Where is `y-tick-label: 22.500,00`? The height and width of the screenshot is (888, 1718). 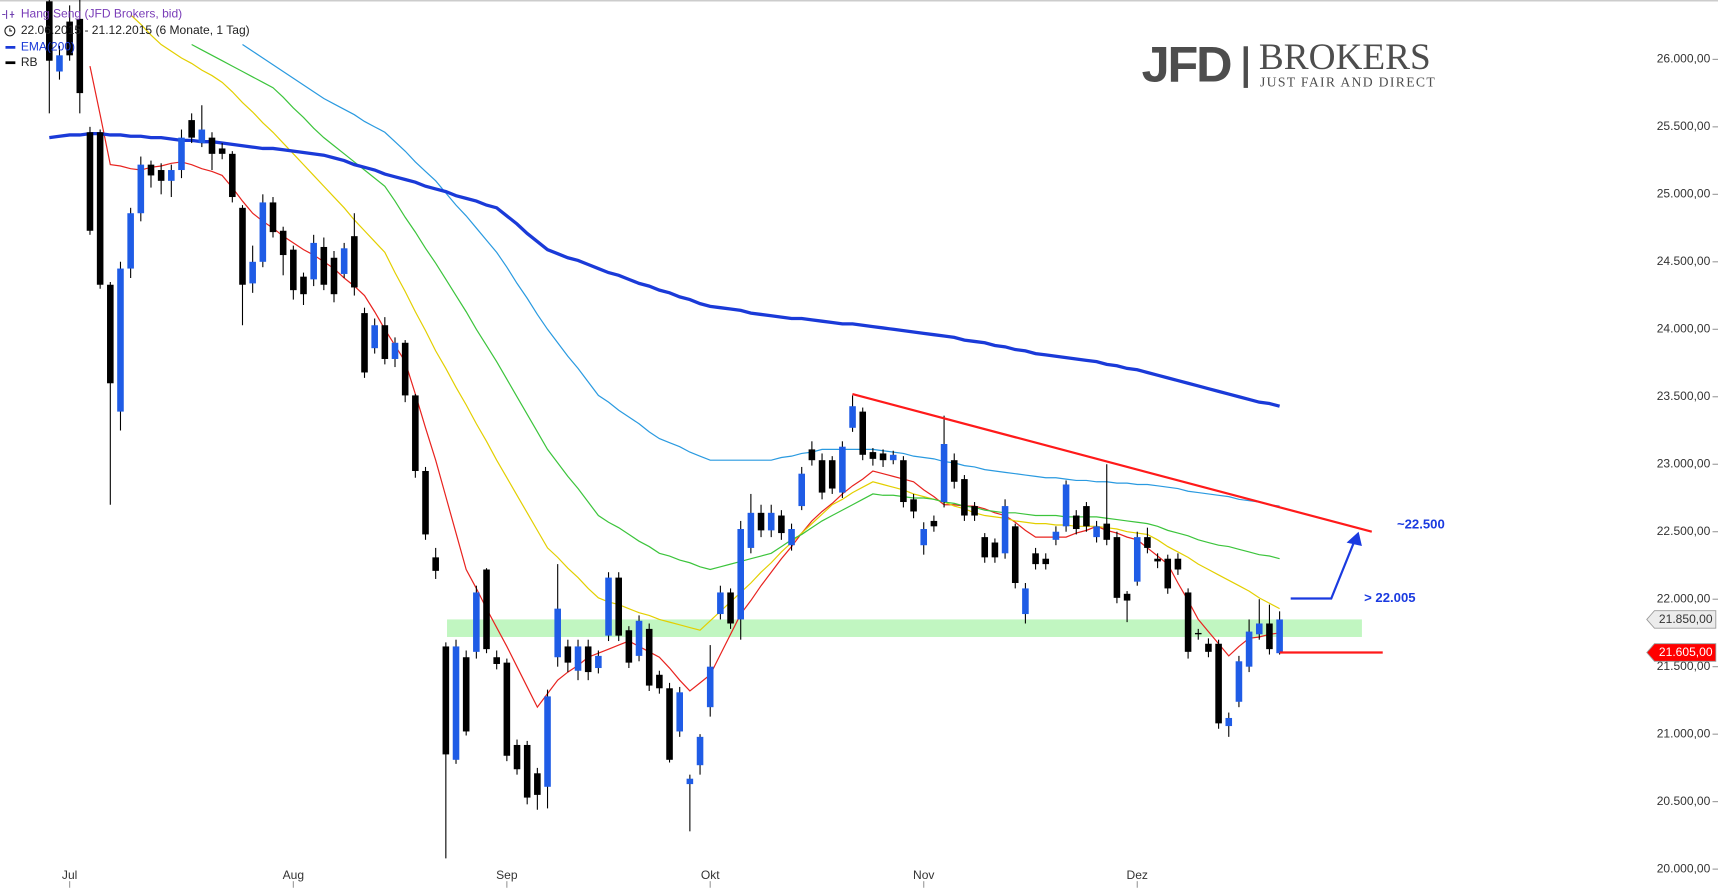 y-tick-label: 22.500,00 is located at coordinates (1684, 531).